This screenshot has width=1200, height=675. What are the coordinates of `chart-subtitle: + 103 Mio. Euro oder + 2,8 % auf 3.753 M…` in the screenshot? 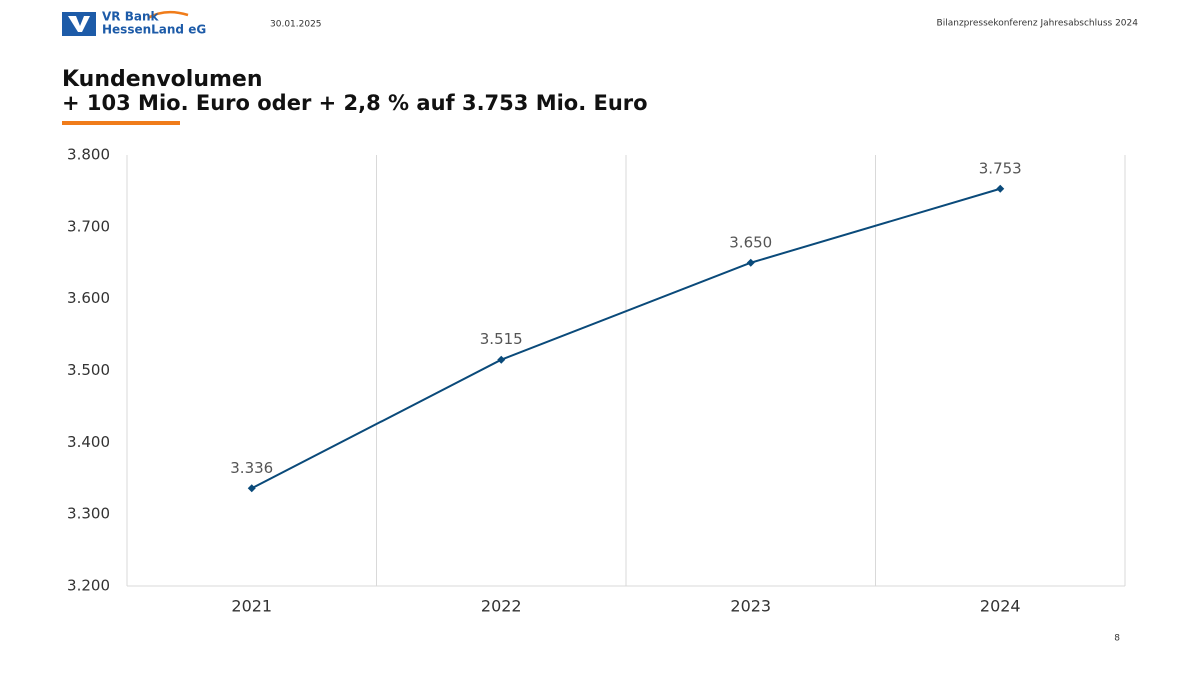 It's located at (355, 103).